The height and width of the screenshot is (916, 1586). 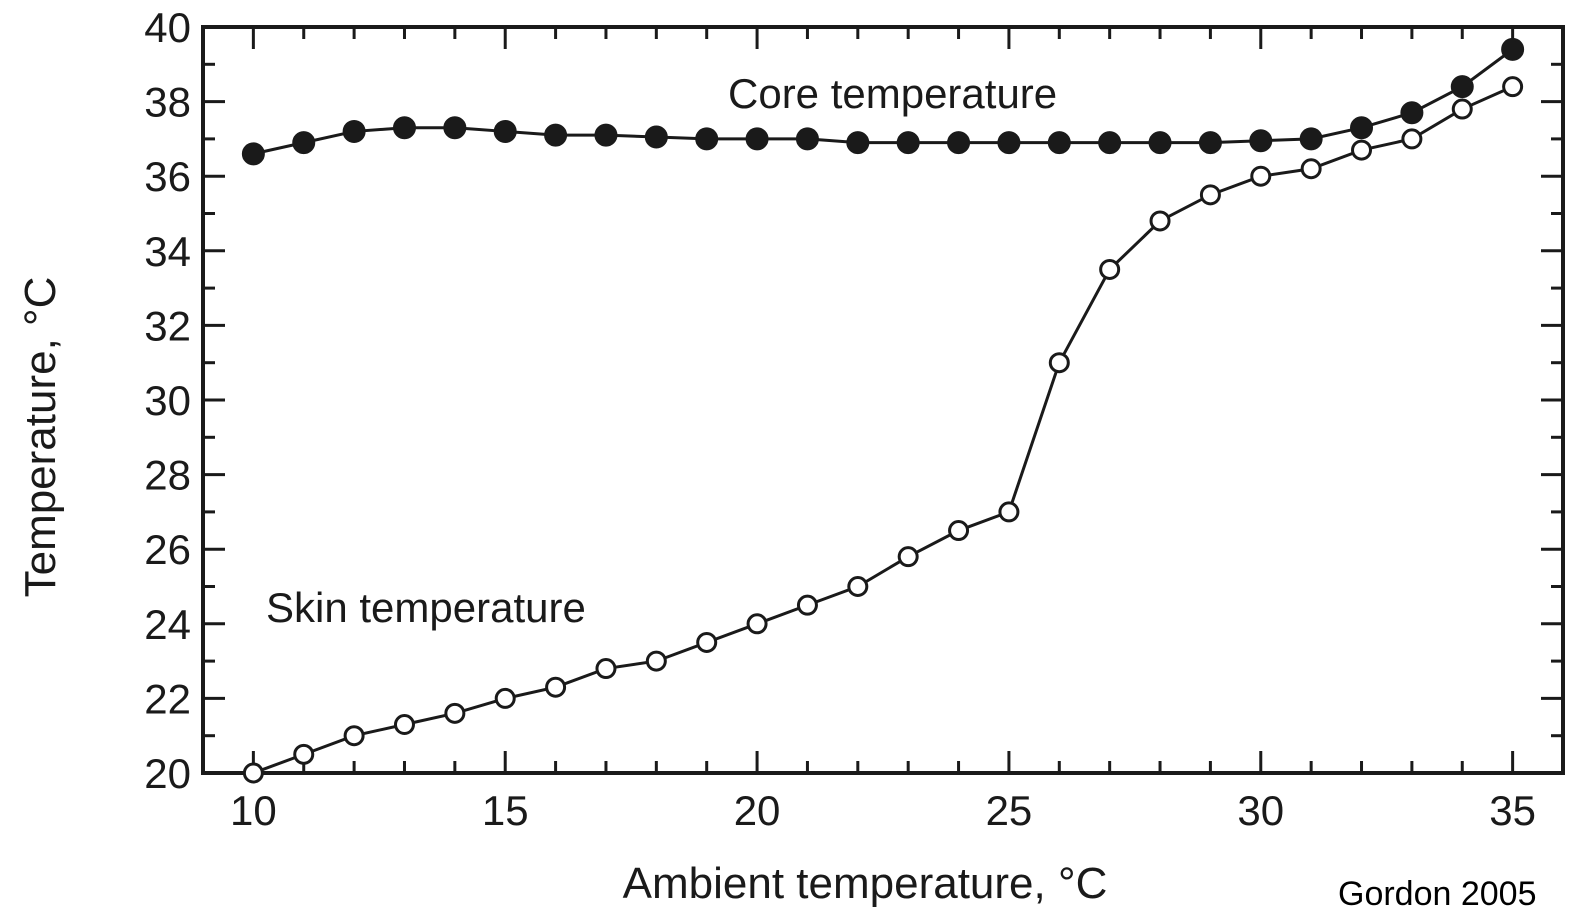 I want to click on y-tick-label: 34, so click(x=167, y=251).